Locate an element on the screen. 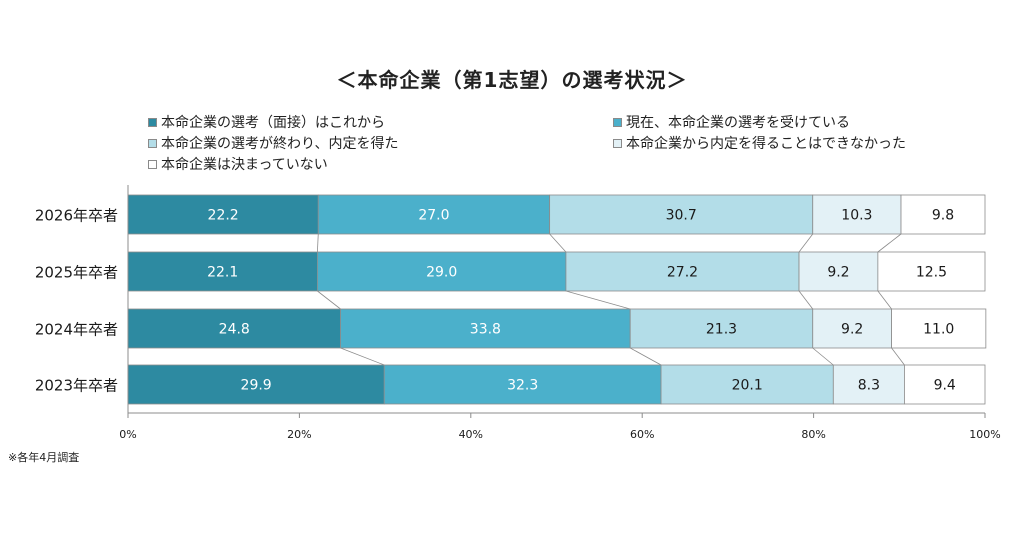 The height and width of the screenshot is (538, 1024). data-label: 20.1 is located at coordinates (747, 386).